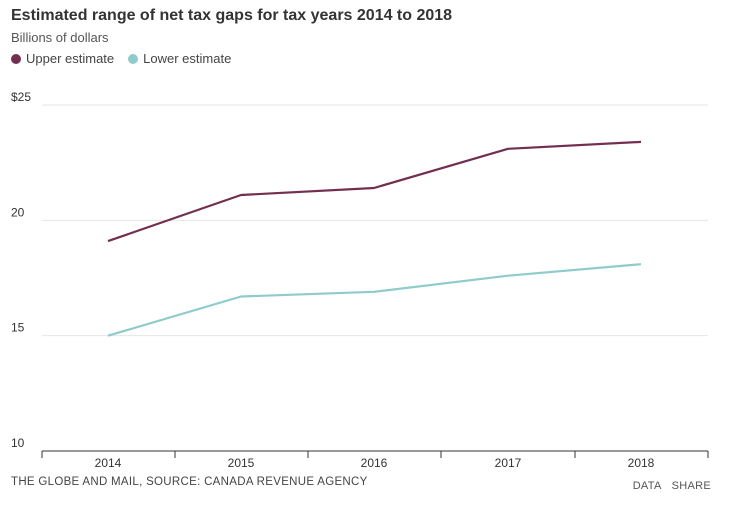 The height and width of the screenshot is (506, 745). What do you see at coordinates (18, 443) in the screenshot?
I see `y-tick-label: 10` at bounding box center [18, 443].